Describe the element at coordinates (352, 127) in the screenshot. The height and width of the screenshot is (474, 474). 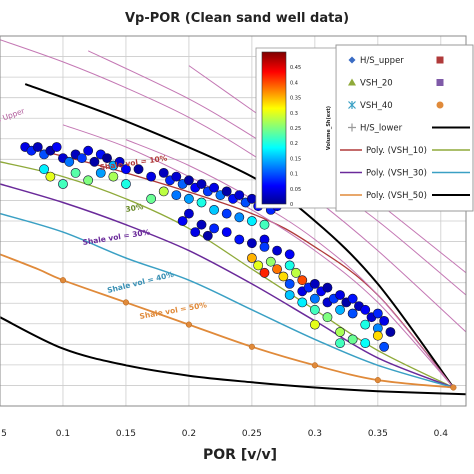
I see `legend-marker-plus` at that location.